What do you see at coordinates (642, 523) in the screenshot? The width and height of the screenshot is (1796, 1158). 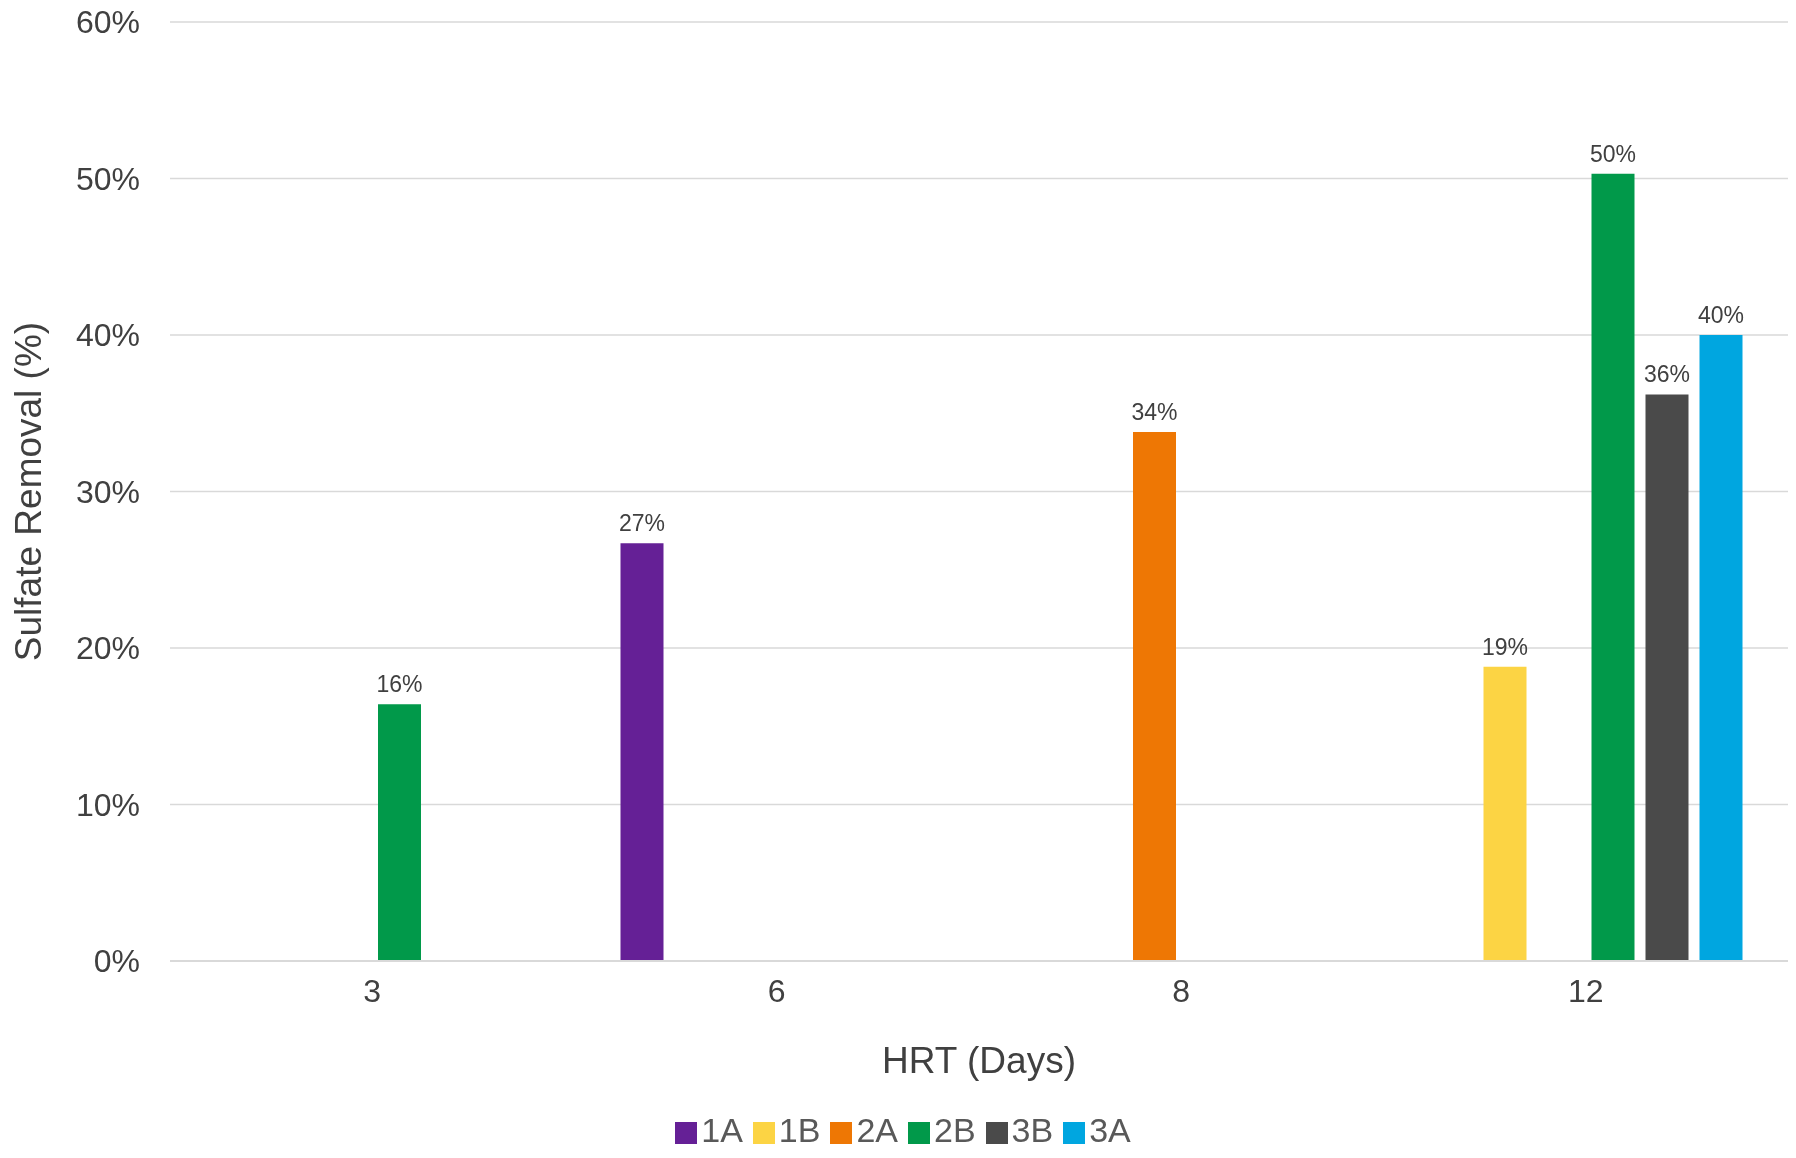 I see `data-label: 27%` at bounding box center [642, 523].